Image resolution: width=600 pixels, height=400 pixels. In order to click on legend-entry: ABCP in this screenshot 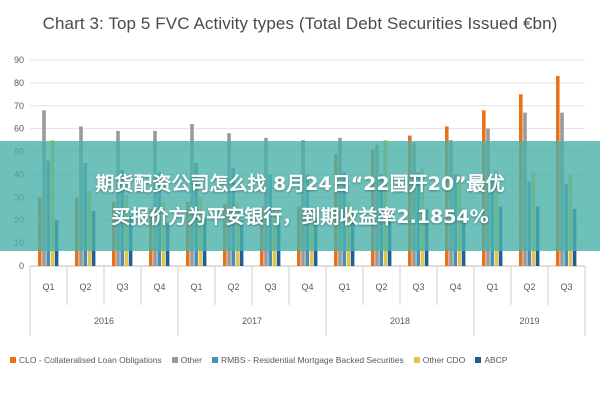, I will do `click(491, 360)`.